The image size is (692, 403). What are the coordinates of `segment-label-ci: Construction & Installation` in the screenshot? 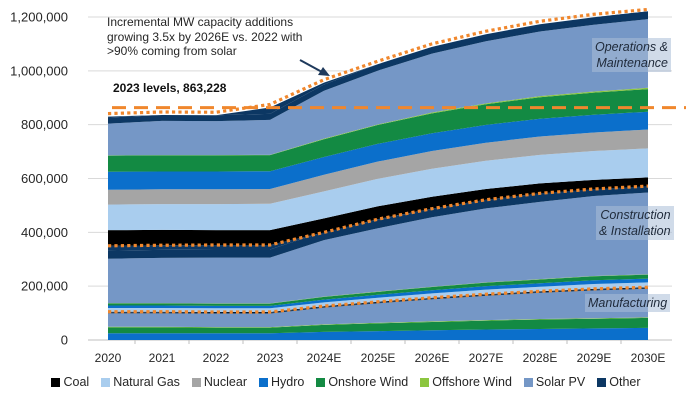 It's located at (635, 223).